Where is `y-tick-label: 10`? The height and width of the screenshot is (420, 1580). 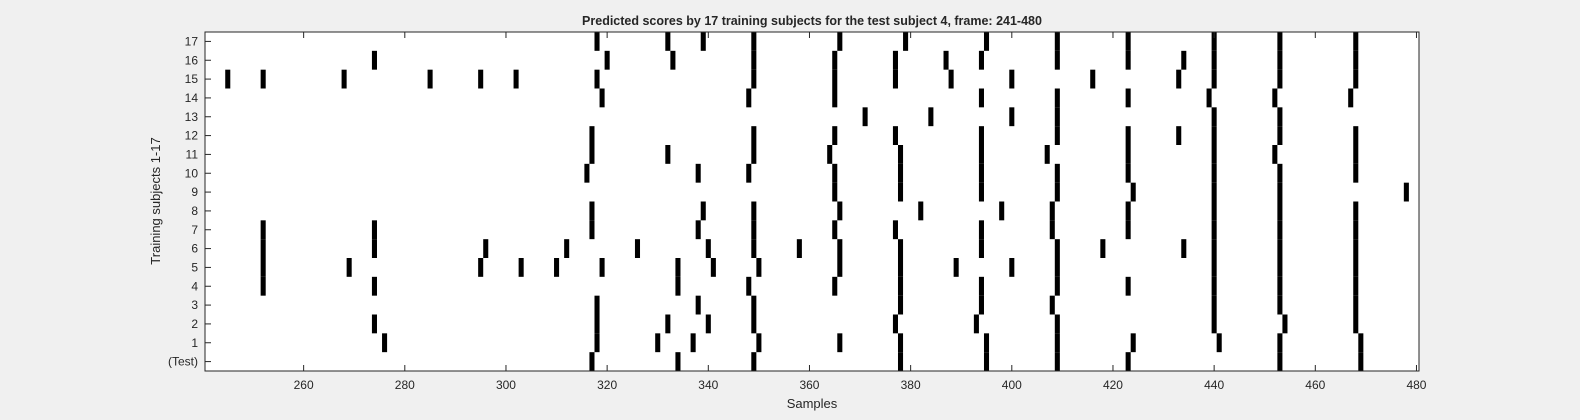 y-tick-label: 10 is located at coordinates (192, 173).